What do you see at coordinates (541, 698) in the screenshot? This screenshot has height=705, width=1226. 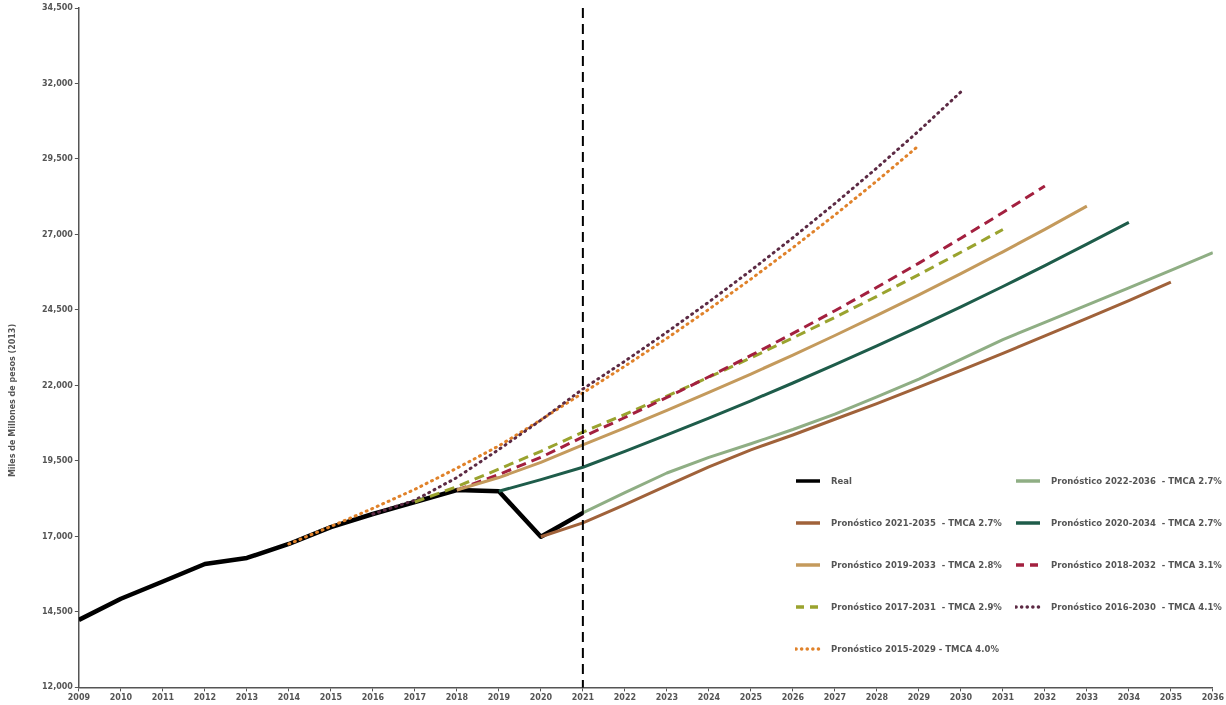 I see `x-tick-label: 2020` at bounding box center [541, 698].